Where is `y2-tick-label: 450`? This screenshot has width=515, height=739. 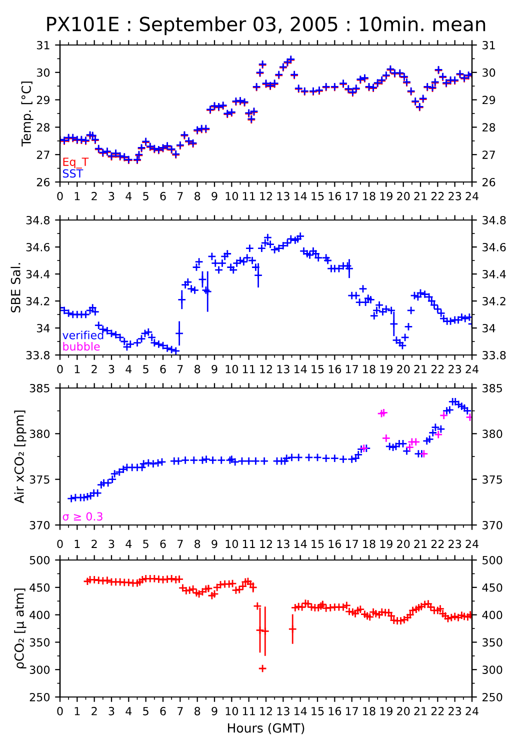 y2-tick-label: 450 is located at coordinates (492, 587).